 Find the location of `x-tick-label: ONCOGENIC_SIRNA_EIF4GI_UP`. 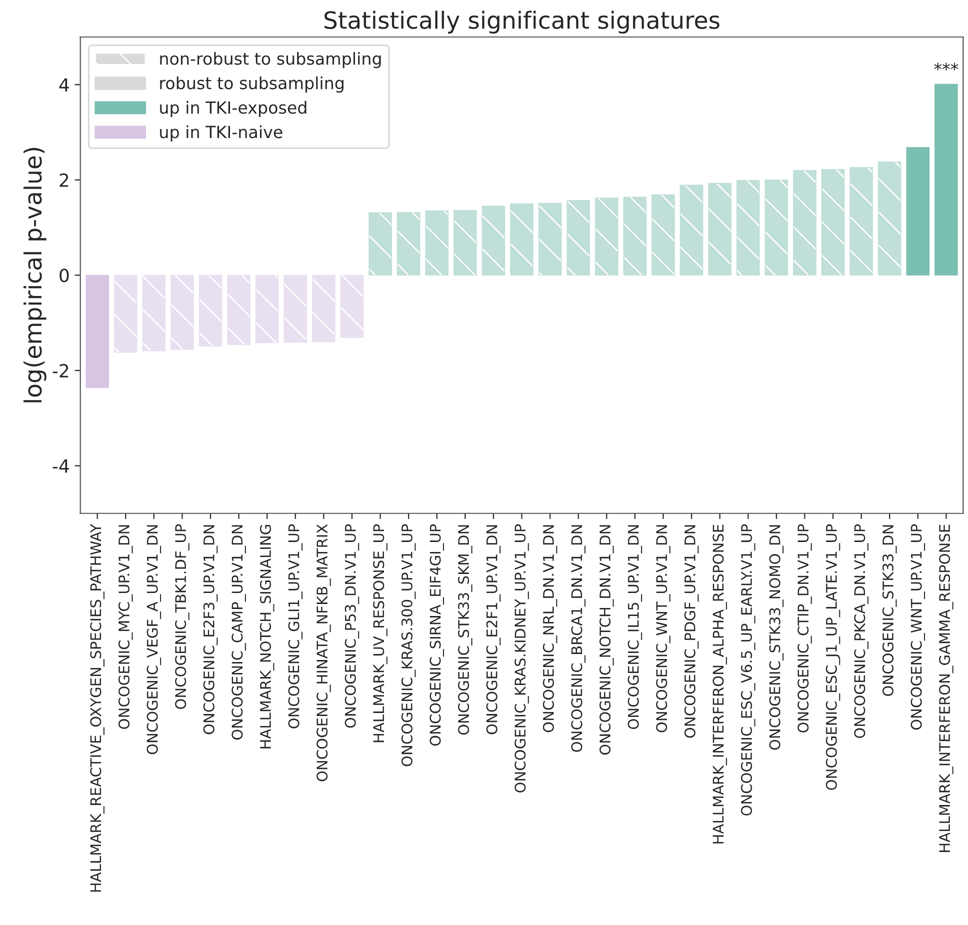

x-tick-label: ONCOGENIC_SIRNA_EIF4GI_UP is located at coordinates (437, 635).